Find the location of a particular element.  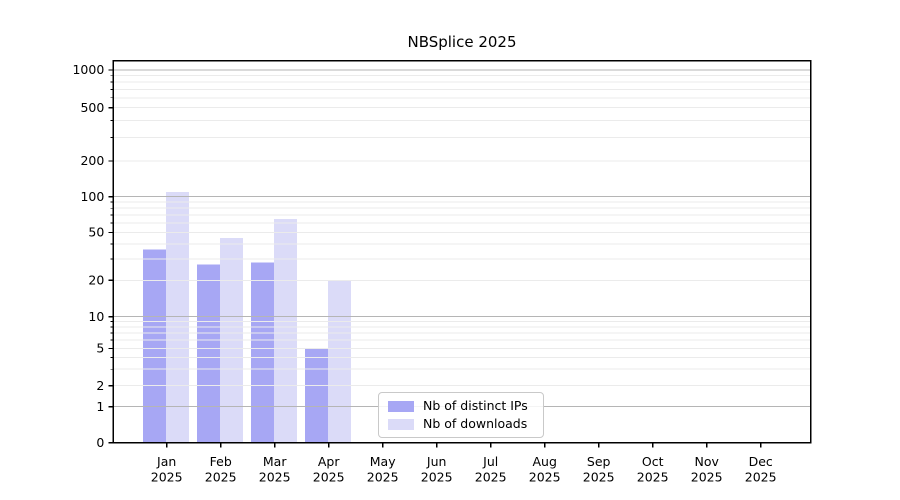

y-tick-label: 5 is located at coordinates (100, 348).